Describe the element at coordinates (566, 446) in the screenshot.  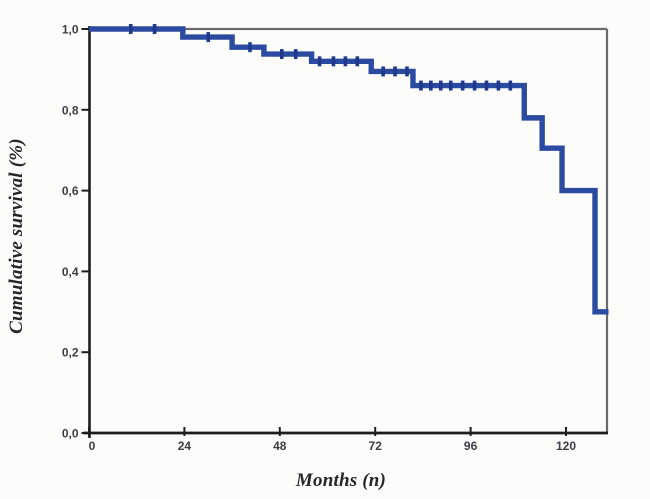
I see `x-tick-label: 120` at that location.